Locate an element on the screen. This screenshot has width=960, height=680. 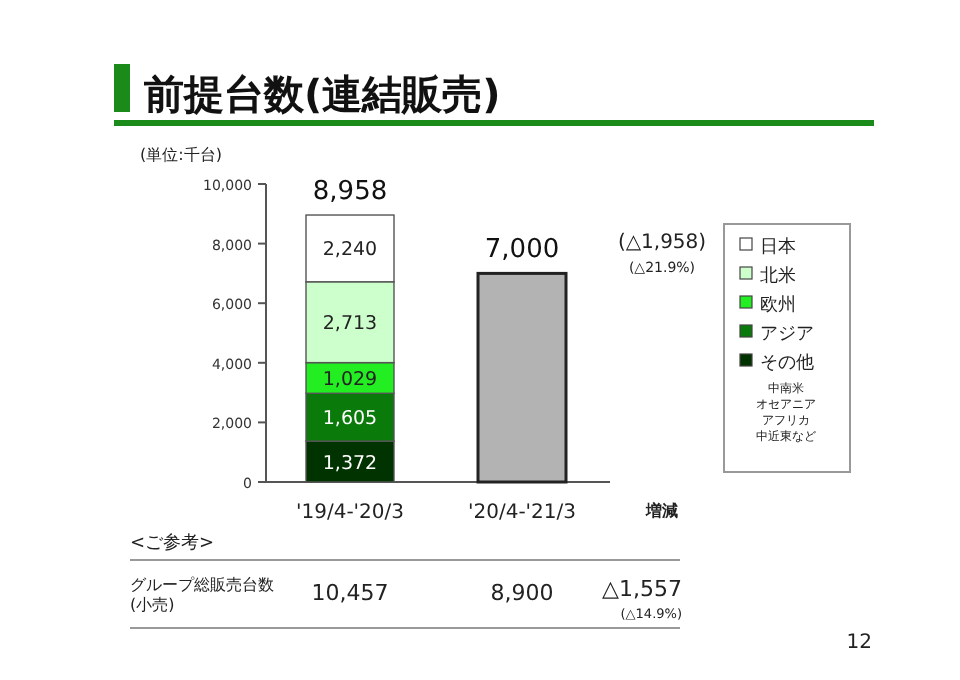
北米: 2,713 is located at coordinates (350, 322).